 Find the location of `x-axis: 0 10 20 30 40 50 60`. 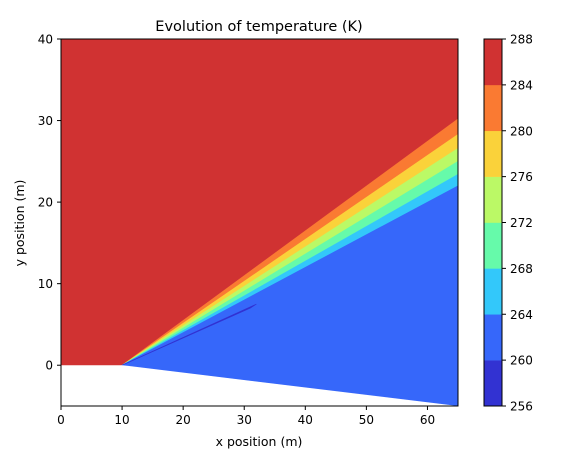

x-axis: 0 10 20 30 40 50 60 is located at coordinates (246, 416).